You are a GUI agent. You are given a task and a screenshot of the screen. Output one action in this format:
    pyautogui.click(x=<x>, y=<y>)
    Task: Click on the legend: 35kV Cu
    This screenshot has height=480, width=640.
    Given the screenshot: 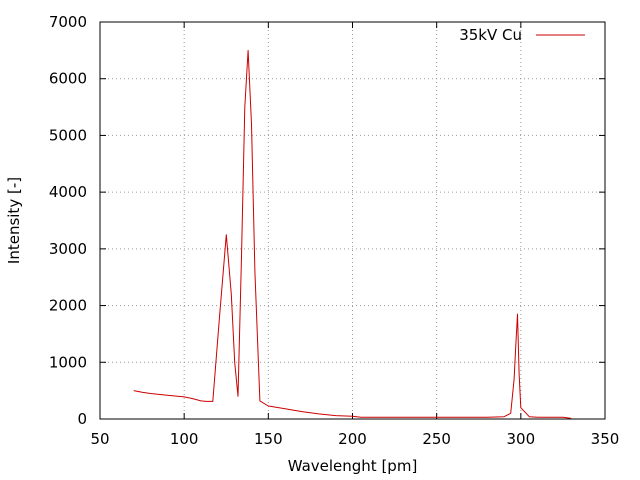 What is the action you would take?
    pyautogui.click(x=522, y=35)
    